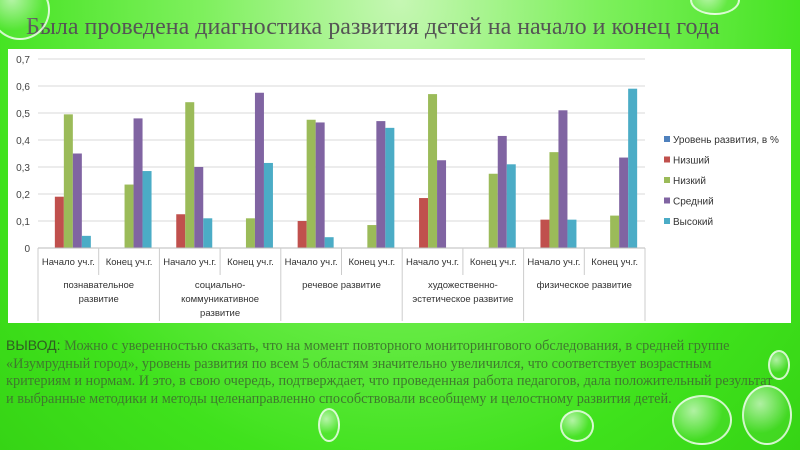 Image resolution: width=800 pixels, height=450 pixels. I want to click on y-tick-label: 0,6, so click(23, 87).